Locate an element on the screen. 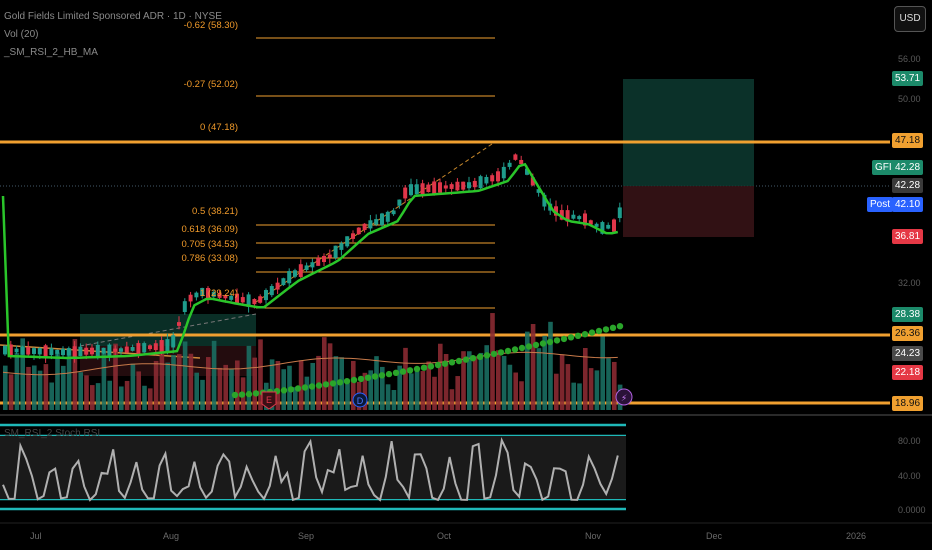 The height and width of the screenshot is (550, 932). price-axis-tick: 56.00 is located at coordinates (909, 59).